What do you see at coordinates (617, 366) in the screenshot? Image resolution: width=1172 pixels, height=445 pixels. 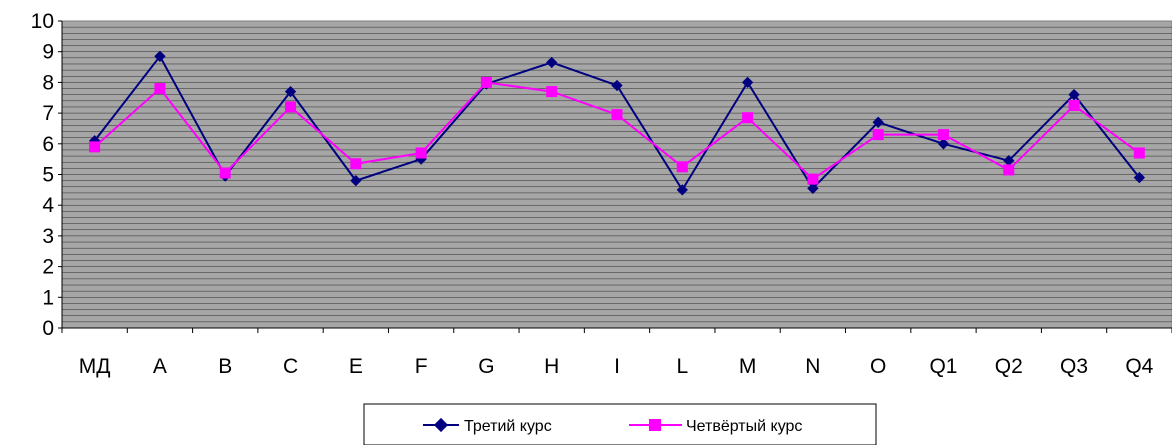 I see `x-tick-label: I` at bounding box center [617, 366].